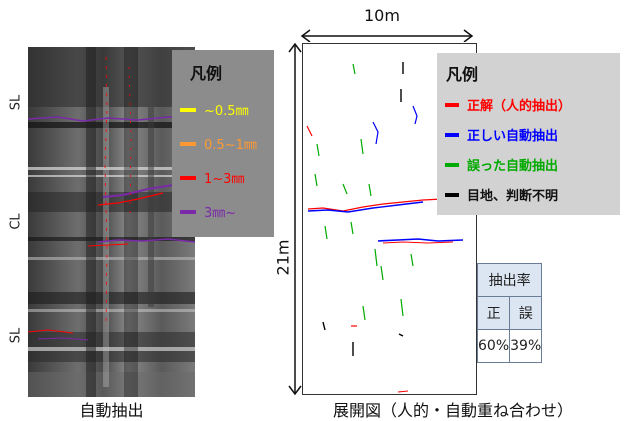 This screenshot has width=631, height=421. I want to click on right-caption: 展開図（人的・自動重ね合わせ）, so click(452, 410).